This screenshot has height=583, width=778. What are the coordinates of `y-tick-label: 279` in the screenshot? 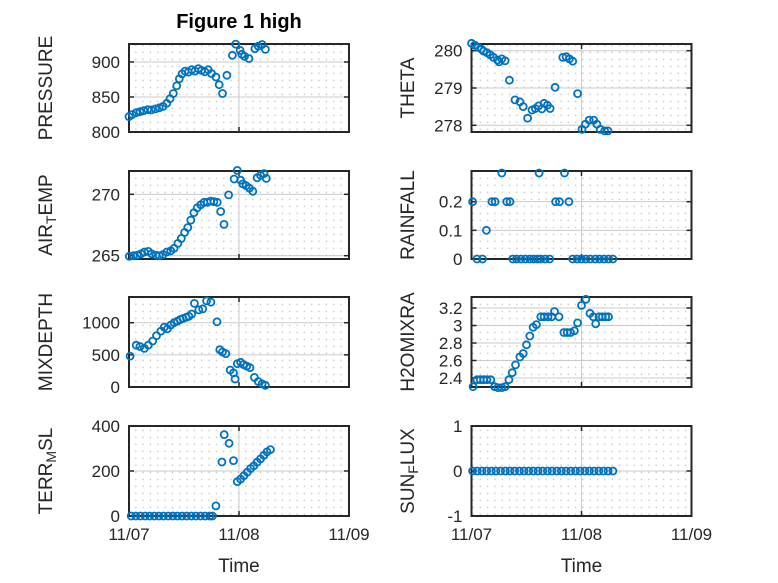 It's located at (448, 88).